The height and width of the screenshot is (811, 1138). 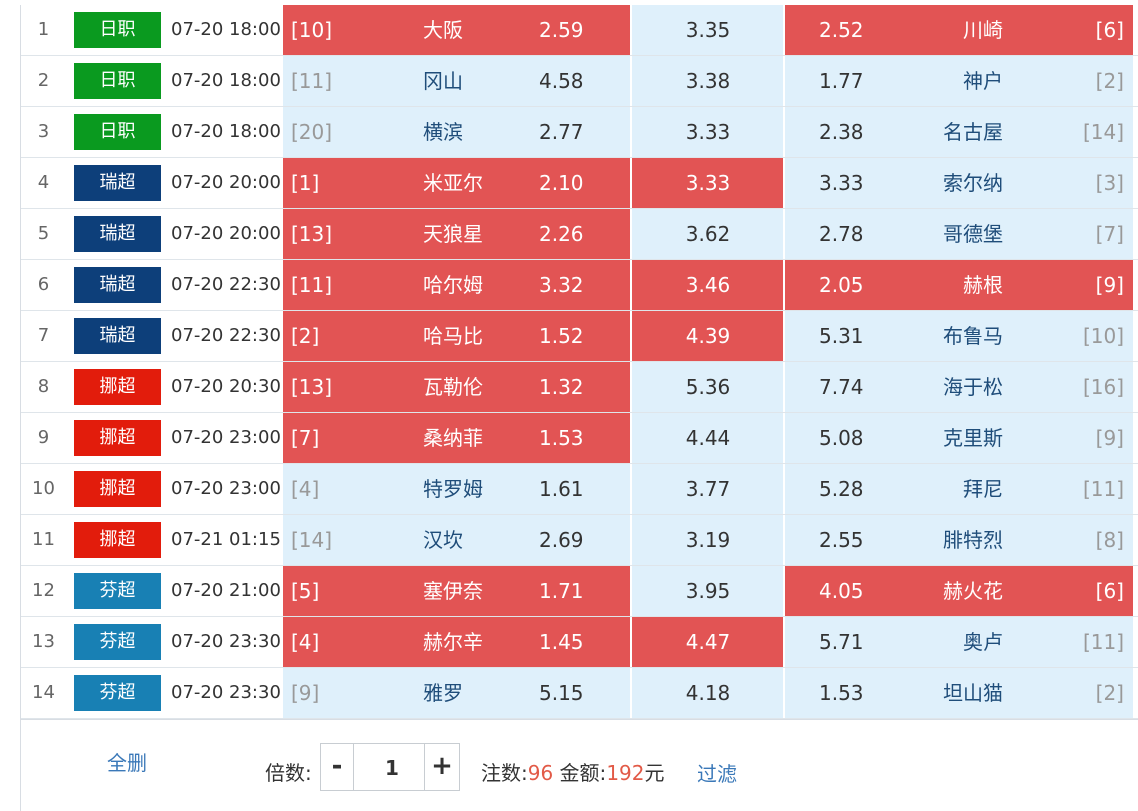 I want to click on home-win-option: [2] 哈马比 1.52, so click(x=457, y=336).